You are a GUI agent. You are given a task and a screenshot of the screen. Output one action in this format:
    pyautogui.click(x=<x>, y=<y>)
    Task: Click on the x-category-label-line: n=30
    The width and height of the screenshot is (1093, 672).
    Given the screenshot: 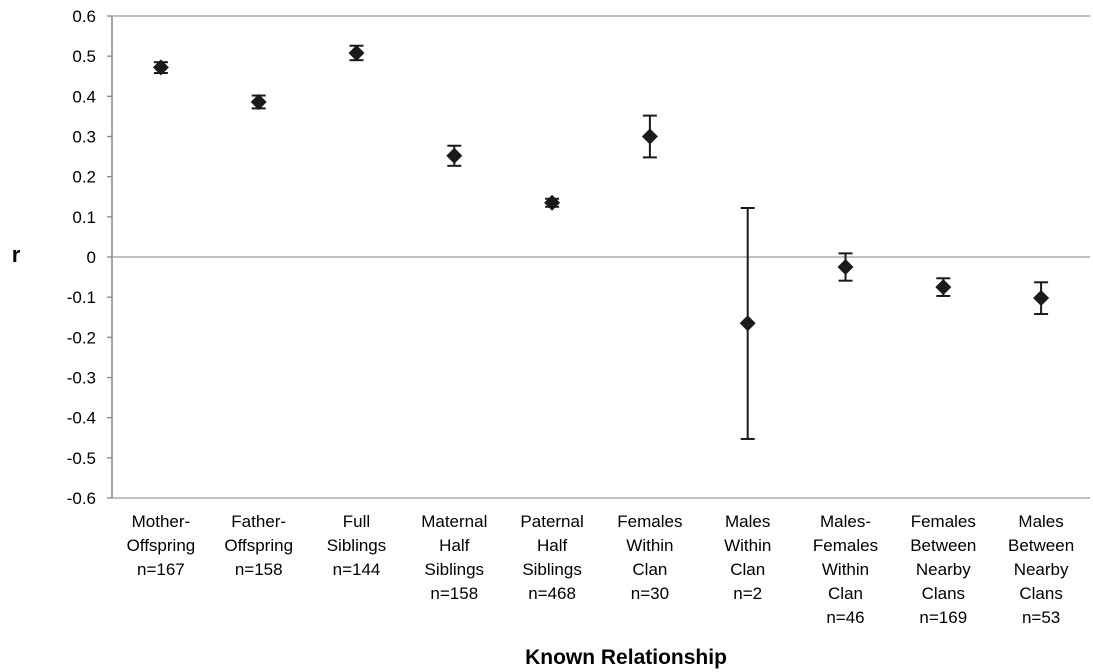 What is the action you would take?
    pyautogui.click(x=650, y=593)
    